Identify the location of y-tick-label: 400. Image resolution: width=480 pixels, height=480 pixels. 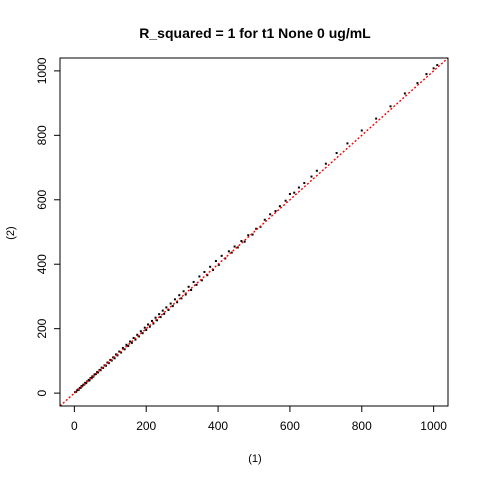
(42, 264).